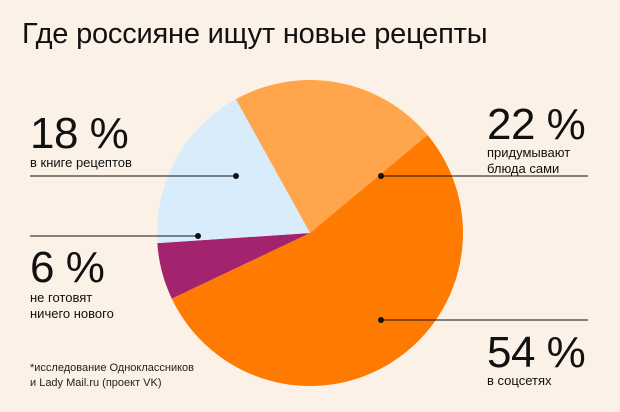  Describe the element at coordinates (255, 34) in the screenshot. I see `chart-title: Где россияне ищут новые рецепты` at that location.